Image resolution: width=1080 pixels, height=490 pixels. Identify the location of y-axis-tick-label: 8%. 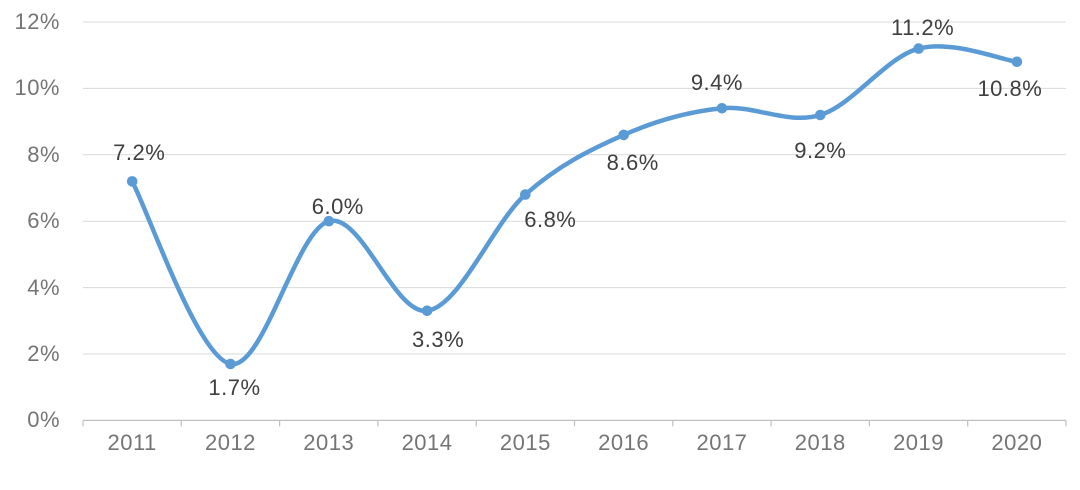
(43, 154).